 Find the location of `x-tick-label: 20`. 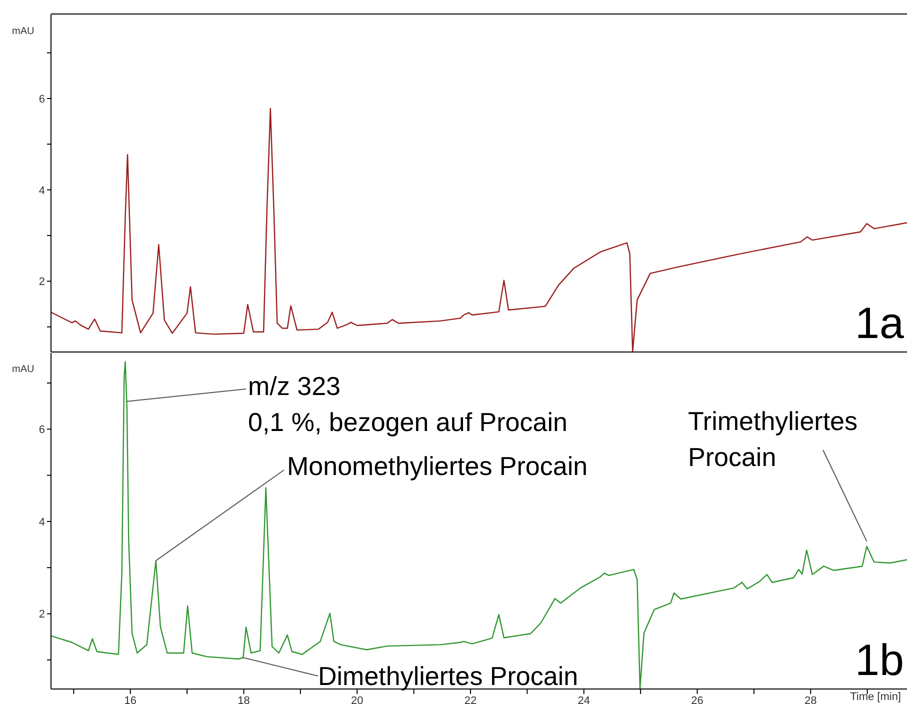

x-tick-label: 20 is located at coordinates (357, 699).